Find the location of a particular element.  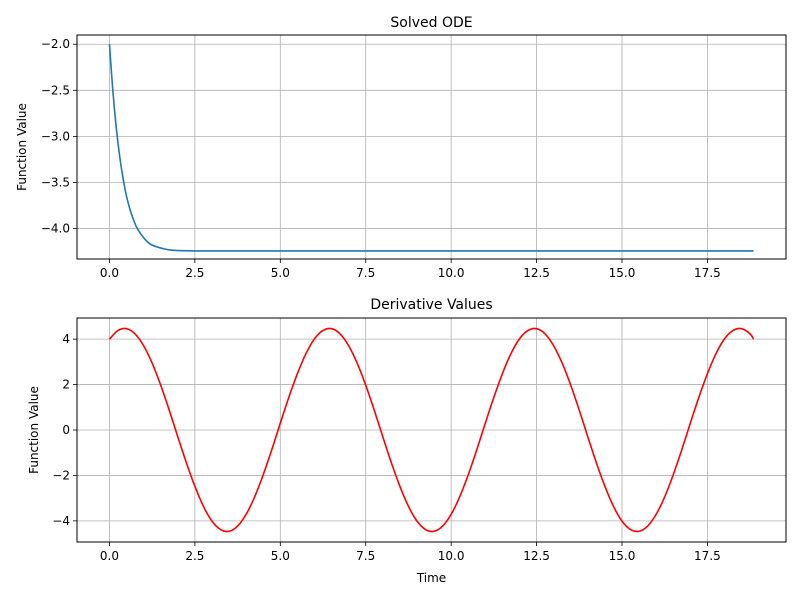

chart-title: Derivative Values is located at coordinates (431, 305).